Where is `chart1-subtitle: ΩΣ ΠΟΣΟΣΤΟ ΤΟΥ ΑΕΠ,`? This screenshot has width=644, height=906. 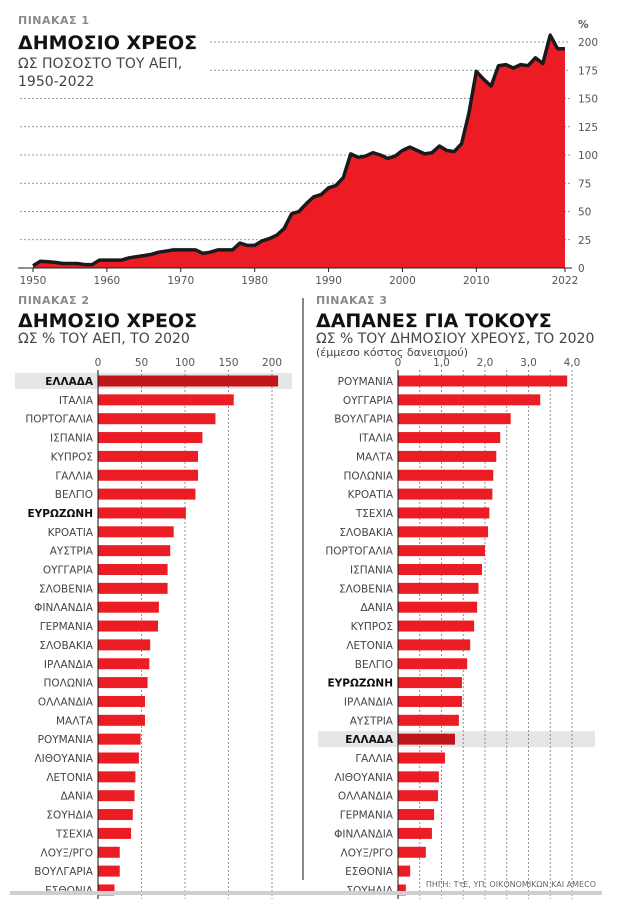
chart1-subtitle: ΩΣ ΠΟΣΟΣΤΟ ΤΟΥ ΑΕΠ, is located at coordinates (100, 64).